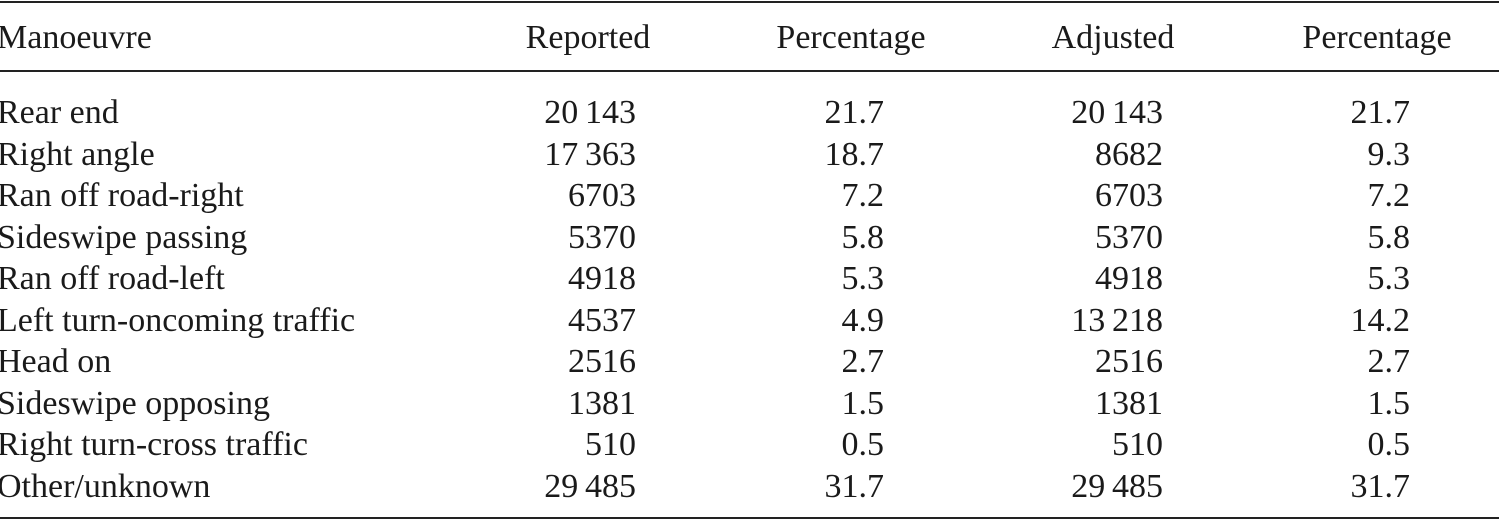  What do you see at coordinates (863, 320) in the screenshot?
I see `table-cell: 4.9` at bounding box center [863, 320].